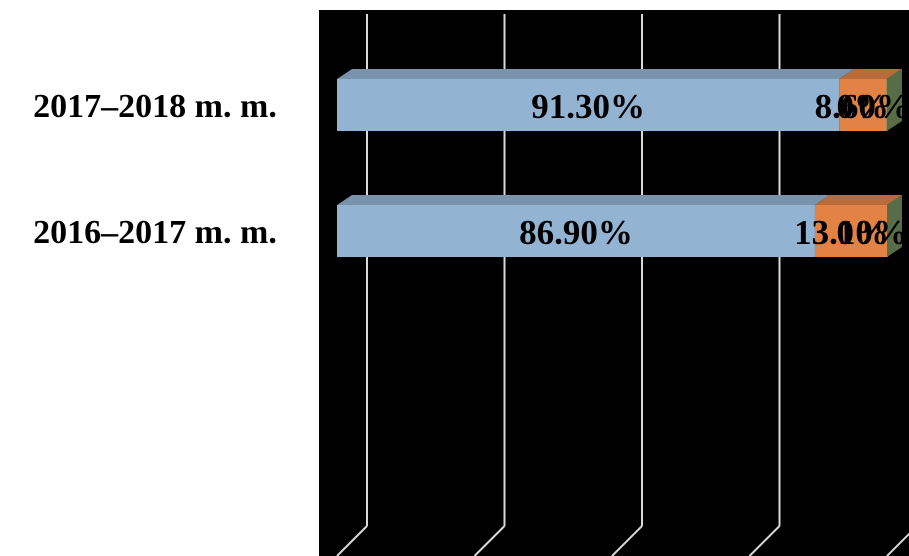  I want to click on data-label-1-1: 13.10%, so click(851, 232).